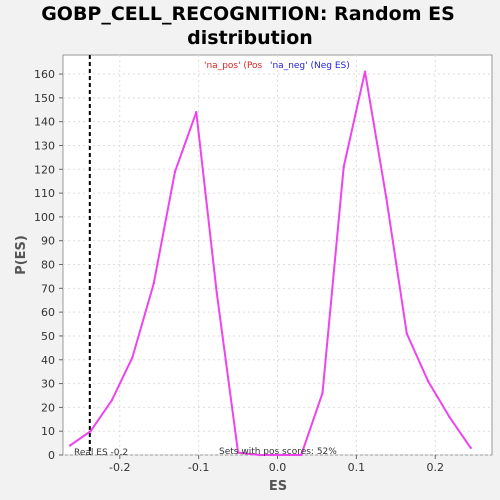  Describe the element at coordinates (250, 38) in the screenshot. I see `chart-title-line-2: distribution` at that location.